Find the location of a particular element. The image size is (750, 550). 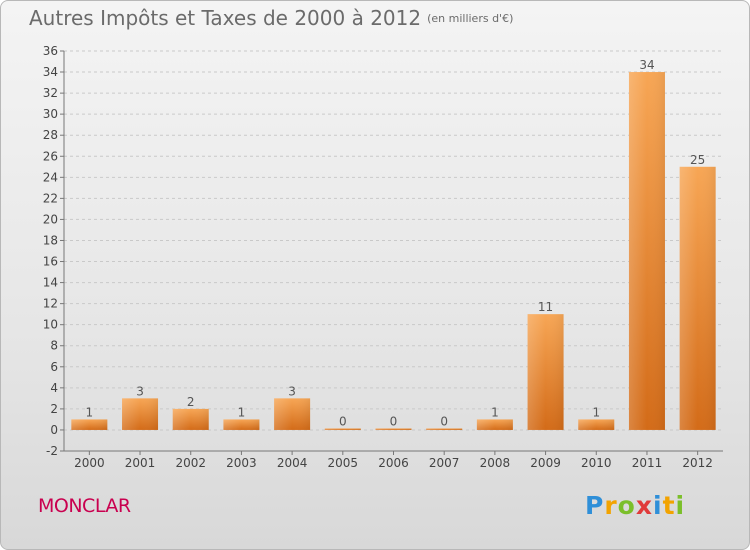

logo-letter: P is located at coordinates (595, 505).